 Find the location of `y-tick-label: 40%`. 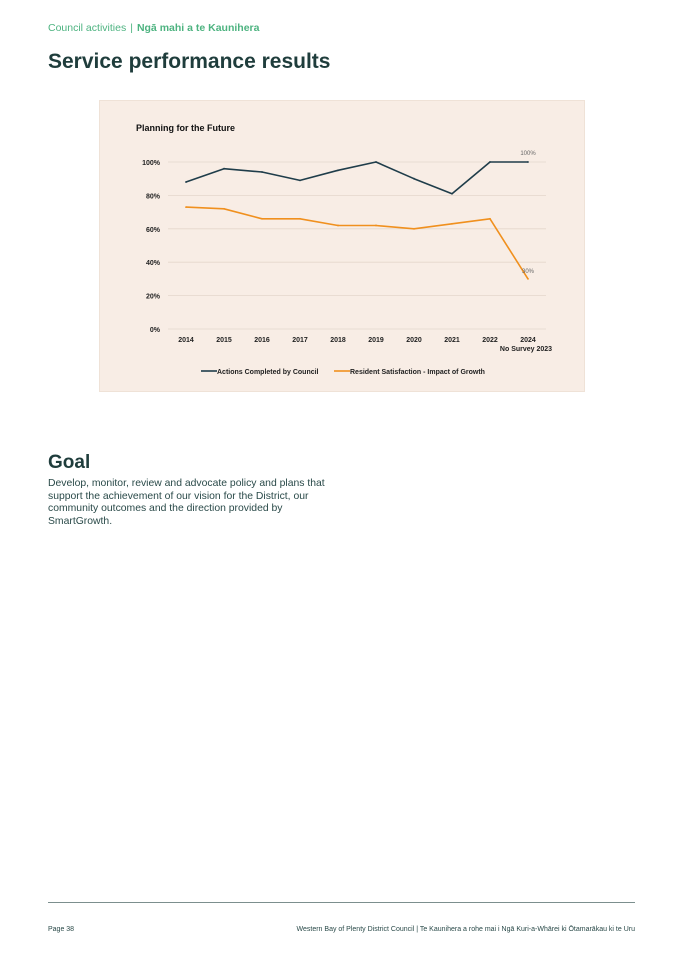

y-tick-label: 40% is located at coordinates (153, 263).